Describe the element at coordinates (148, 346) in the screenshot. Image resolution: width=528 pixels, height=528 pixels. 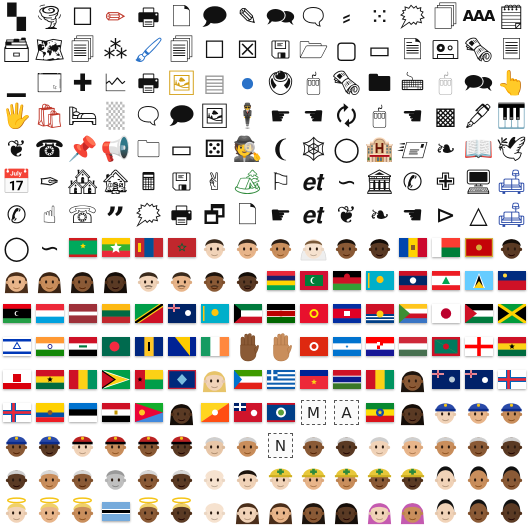
I see `flag-barbados-cell` at that location.